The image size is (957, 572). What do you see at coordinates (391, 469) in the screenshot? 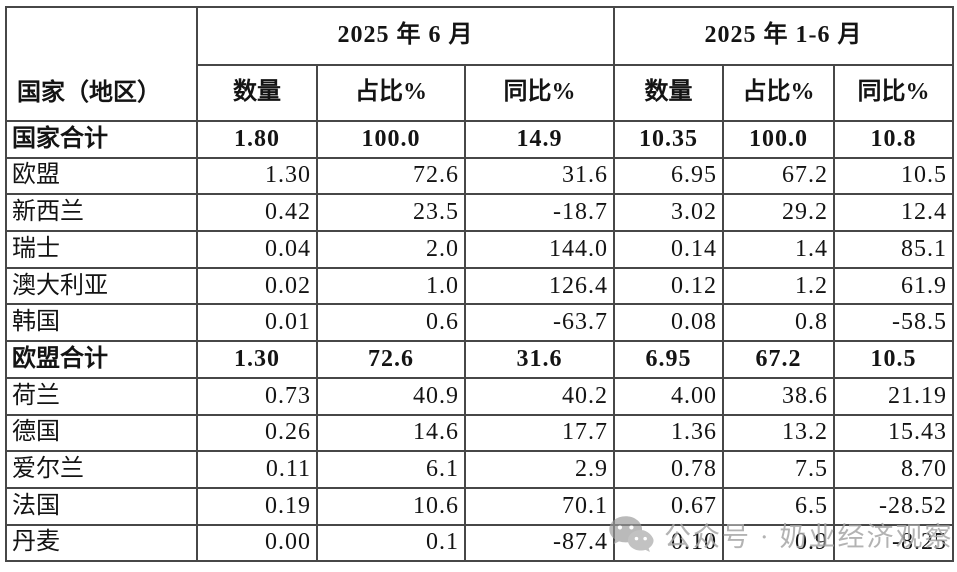
I see `value-cell: 6.1` at bounding box center [391, 469].